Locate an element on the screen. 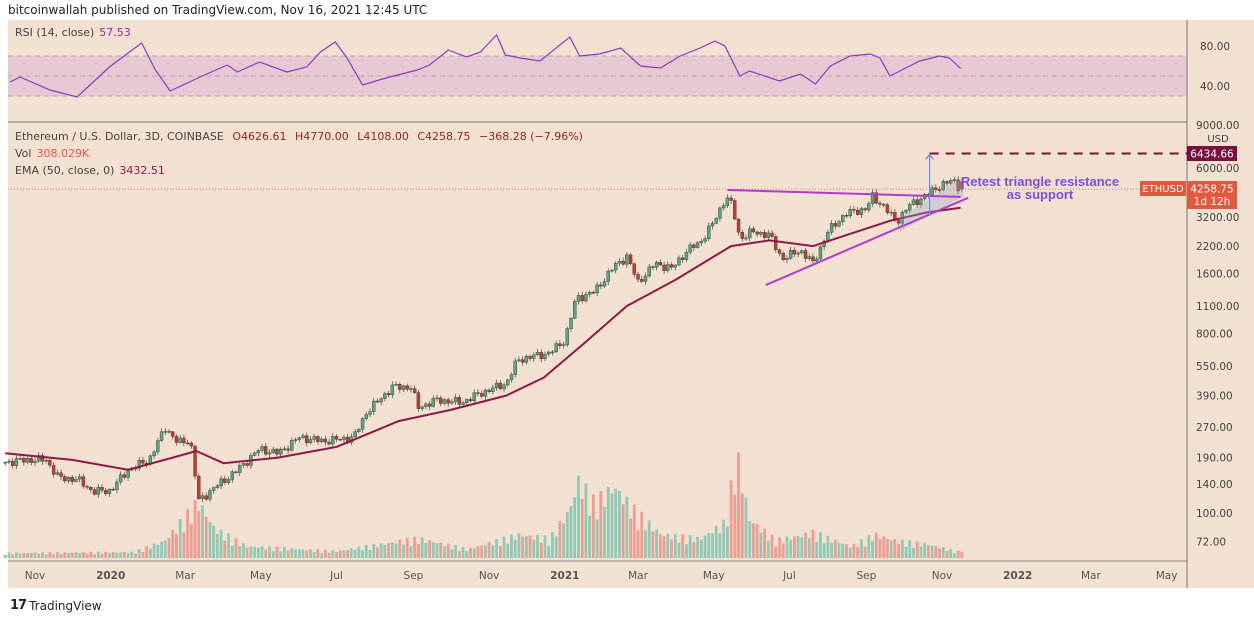 The height and width of the screenshot is (617, 1254). price-axis-tick: 6000.00 is located at coordinates (1217, 169).